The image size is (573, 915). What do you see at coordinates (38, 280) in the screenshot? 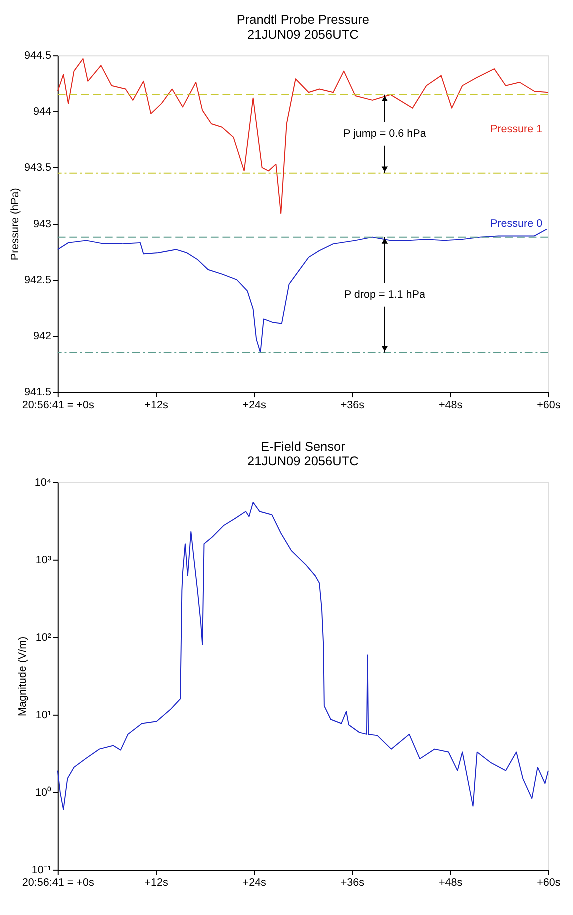
I see `y-tick-label: 942.5` at bounding box center [38, 280].